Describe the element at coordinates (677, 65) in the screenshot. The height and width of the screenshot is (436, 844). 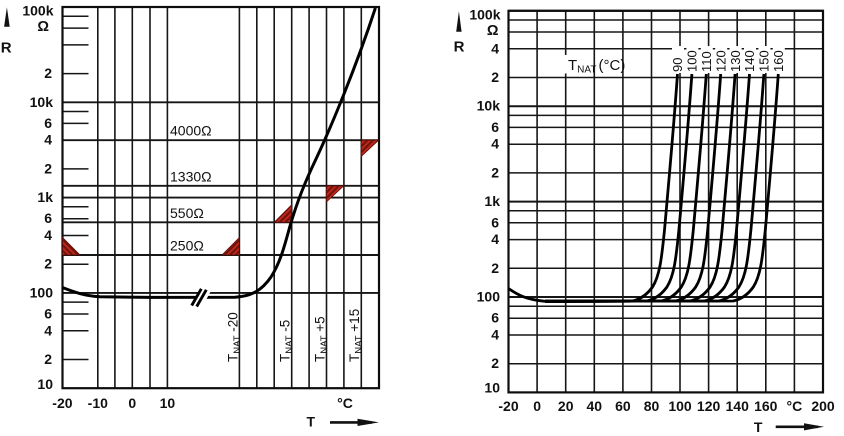
I see `svg-text: 90` at that location.